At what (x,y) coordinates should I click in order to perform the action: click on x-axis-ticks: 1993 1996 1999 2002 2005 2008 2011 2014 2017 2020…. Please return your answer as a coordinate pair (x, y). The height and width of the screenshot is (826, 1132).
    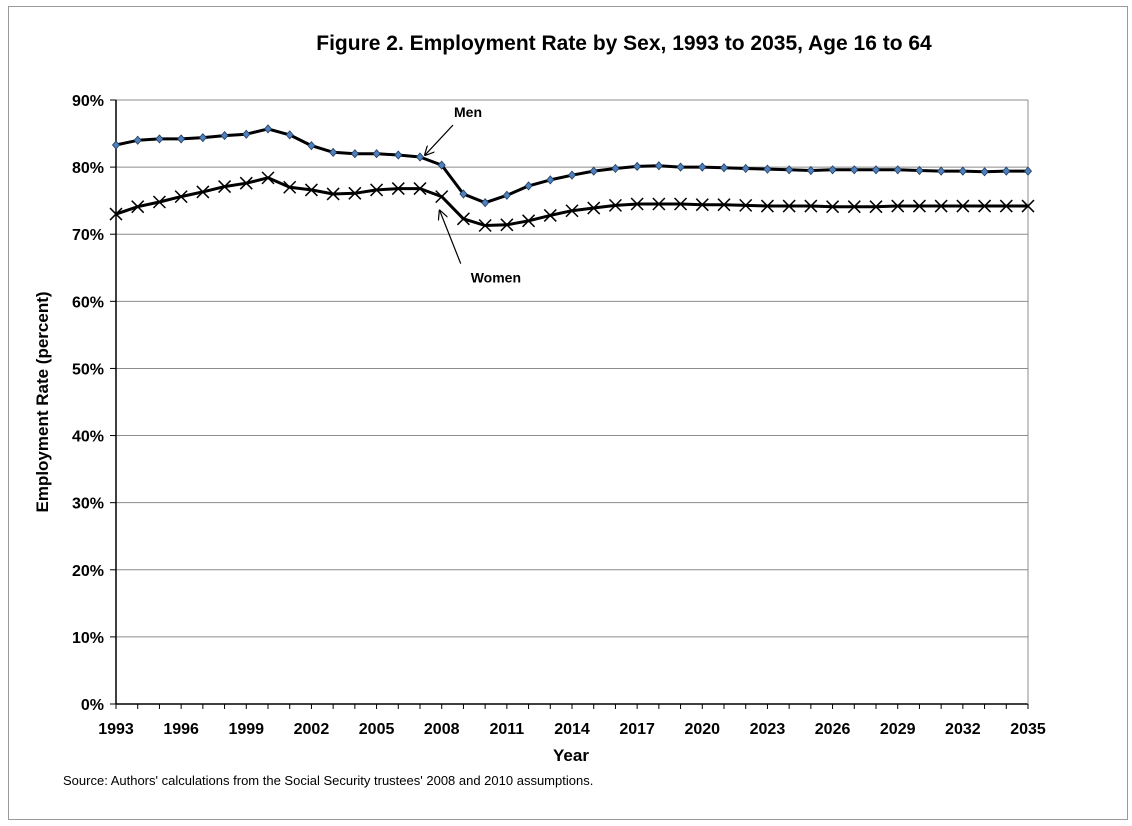
    Looking at the image, I should click on (572, 721).